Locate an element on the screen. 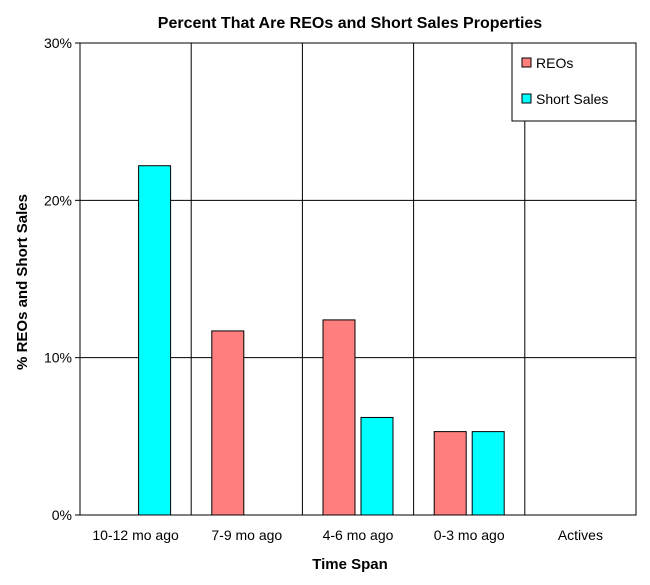 This screenshot has height=585, width=650. x-tick-label: 4-6 mo ago is located at coordinates (358, 535).